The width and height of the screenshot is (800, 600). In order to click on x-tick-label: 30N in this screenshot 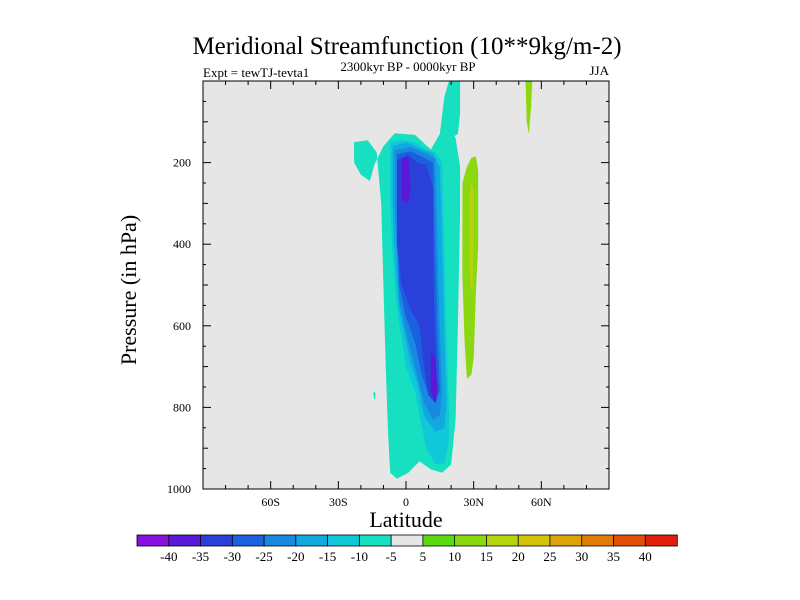, I will do `click(473, 502)`.